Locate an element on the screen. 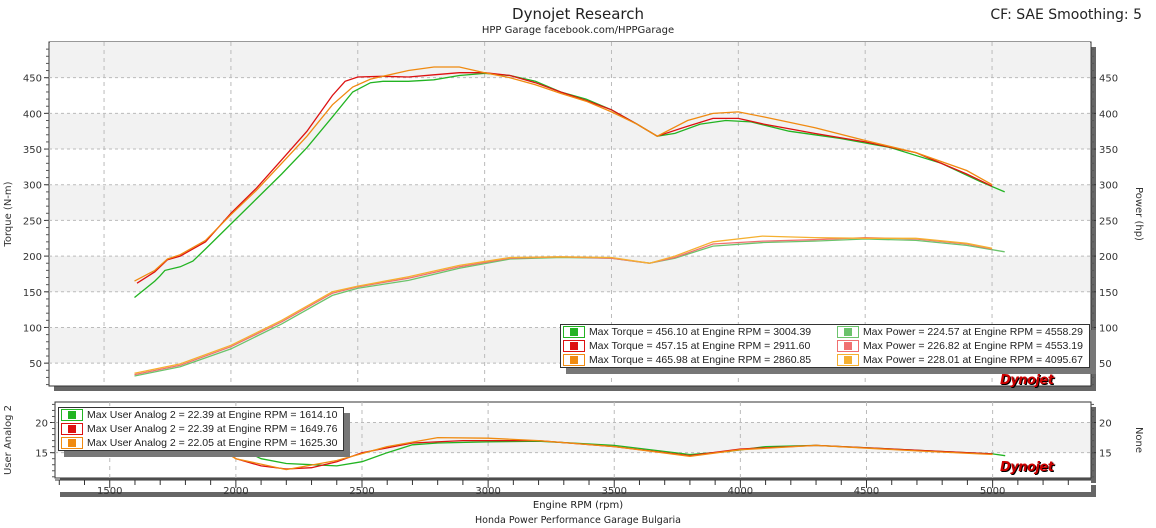 The height and width of the screenshot is (528, 1156). y-tick-label: 450 is located at coordinates (32, 79).